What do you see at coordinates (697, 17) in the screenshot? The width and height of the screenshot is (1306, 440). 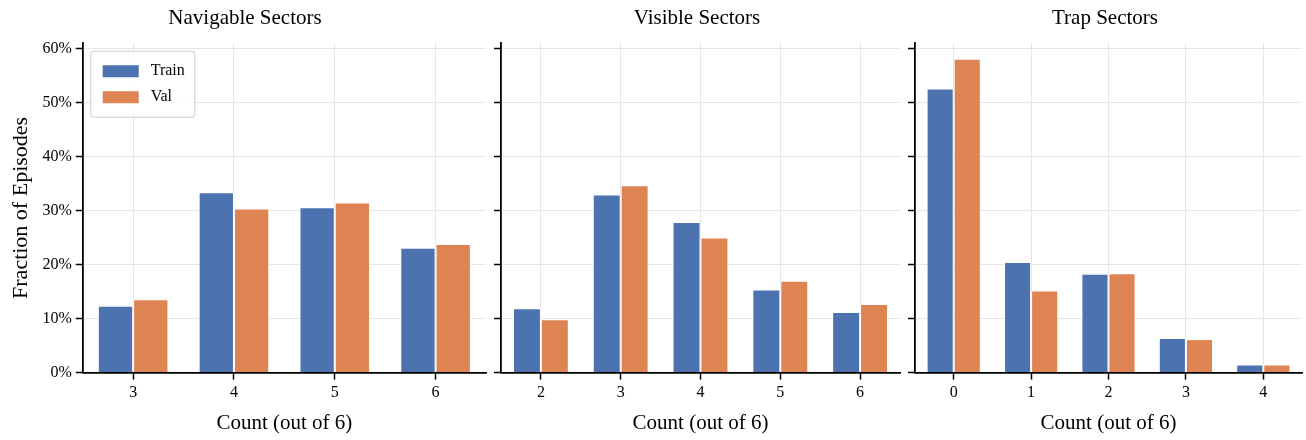 I see `chart-title: Visible Sectors` at bounding box center [697, 17].